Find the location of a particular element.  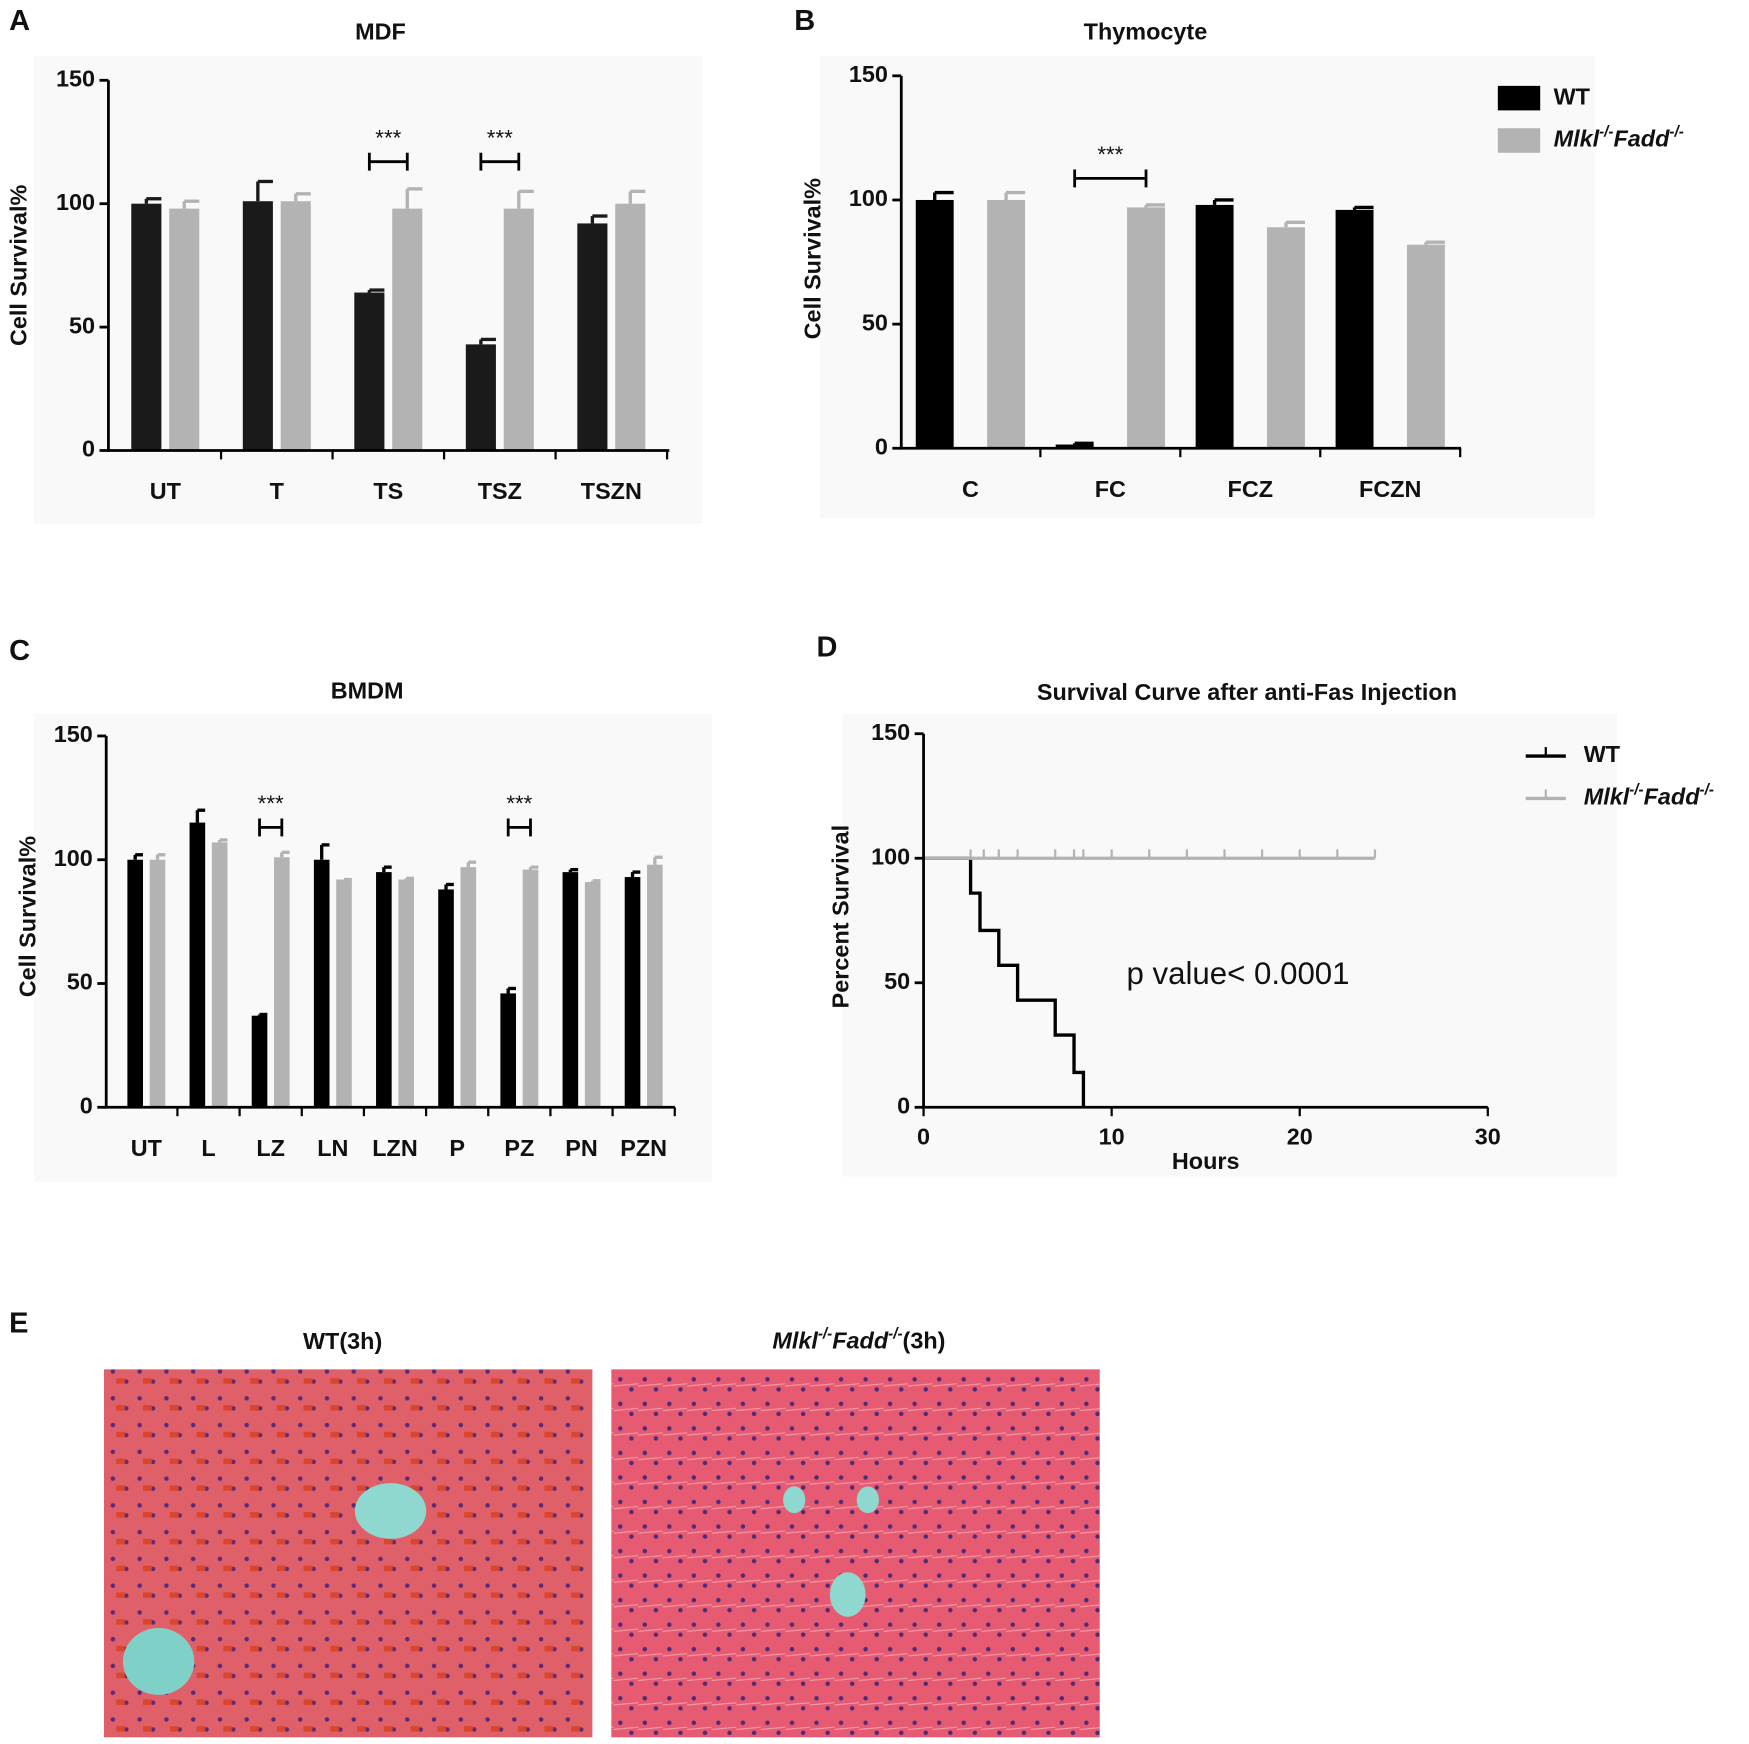

x-tick-label: LZ is located at coordinates (270, 1148).